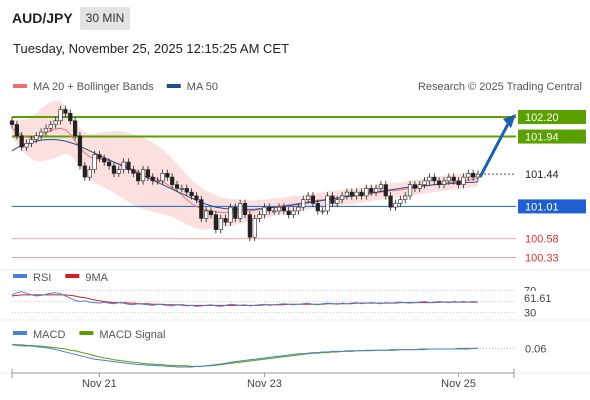 The image size is (590, 400). I want to click on support-label-1: 100.58, so click(542, 240).